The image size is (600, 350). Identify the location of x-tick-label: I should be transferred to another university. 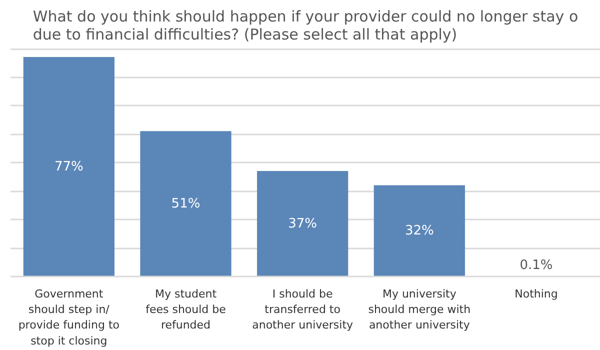
(303, 310).